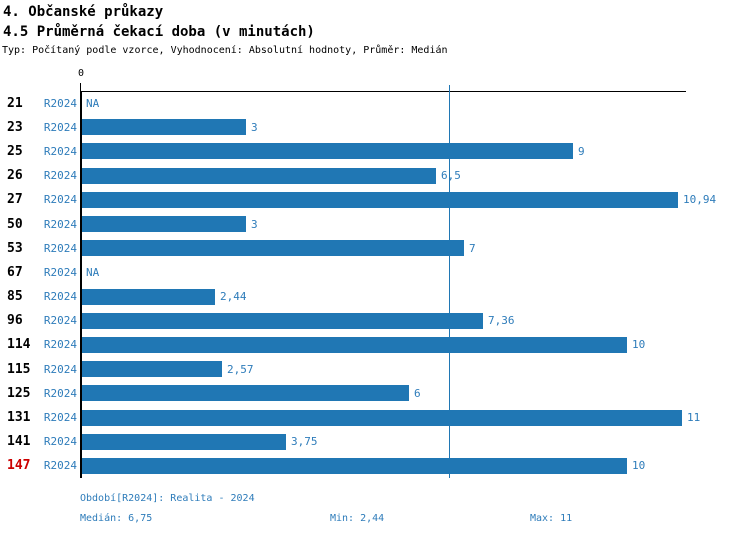 The width and height of the screenshot is (750, 536). I want to click on chart-row: 85 R2024 2,44, so click(375, 297).